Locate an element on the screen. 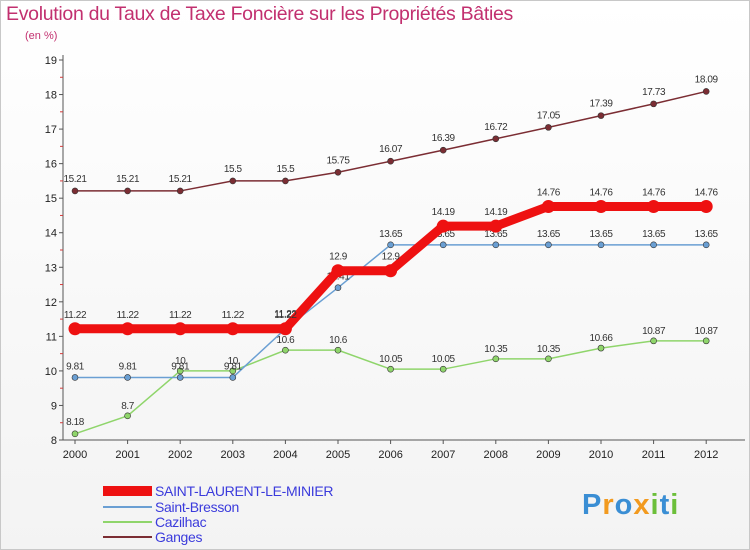  data-label-cazilhac: 10.35 is located at coordinates (496, 349).